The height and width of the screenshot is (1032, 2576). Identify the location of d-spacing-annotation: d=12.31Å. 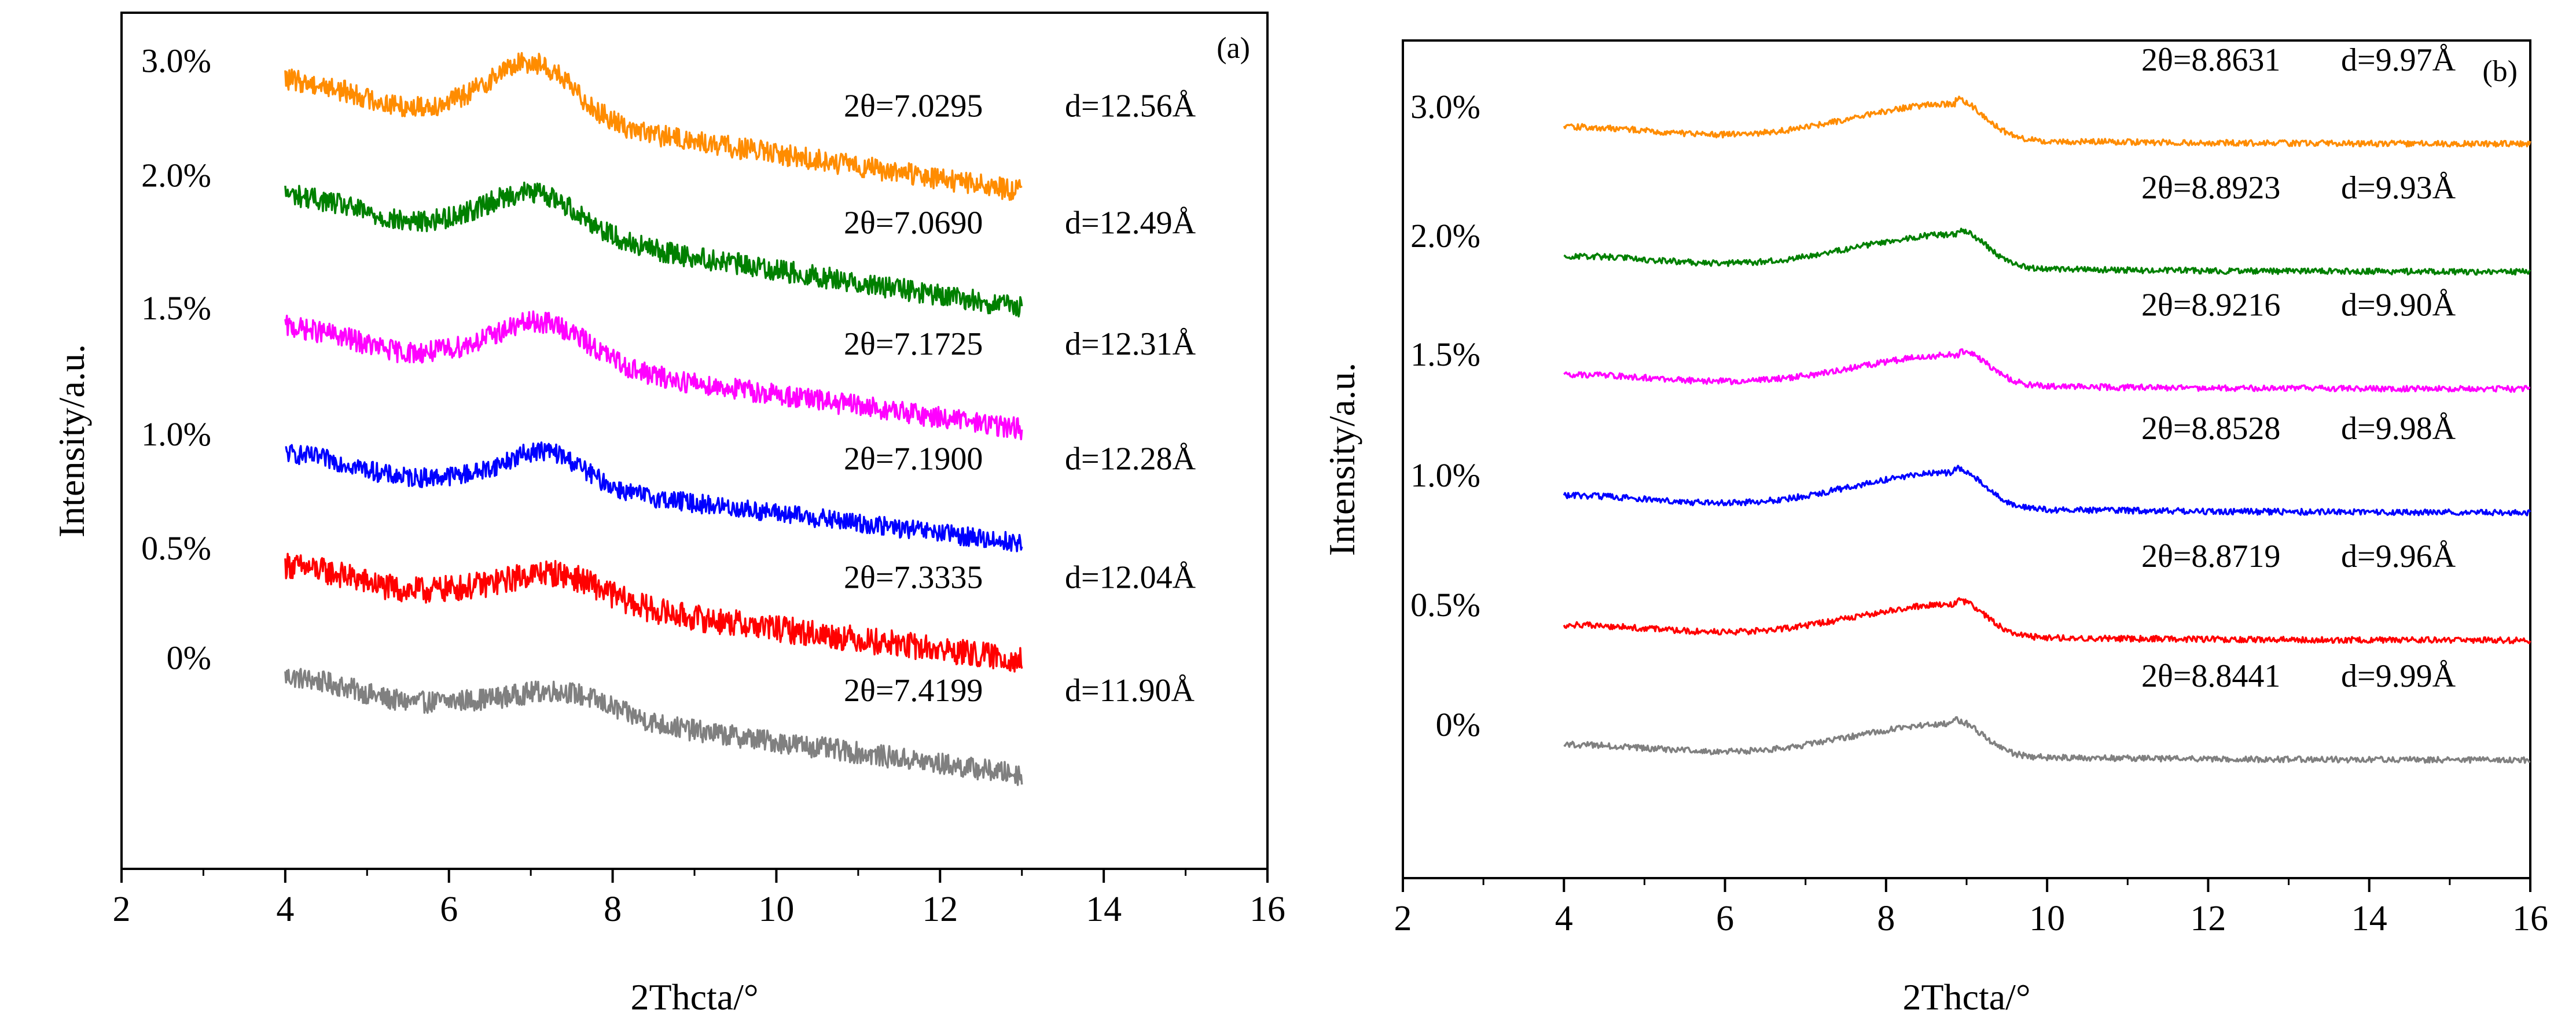
(1130, 344).